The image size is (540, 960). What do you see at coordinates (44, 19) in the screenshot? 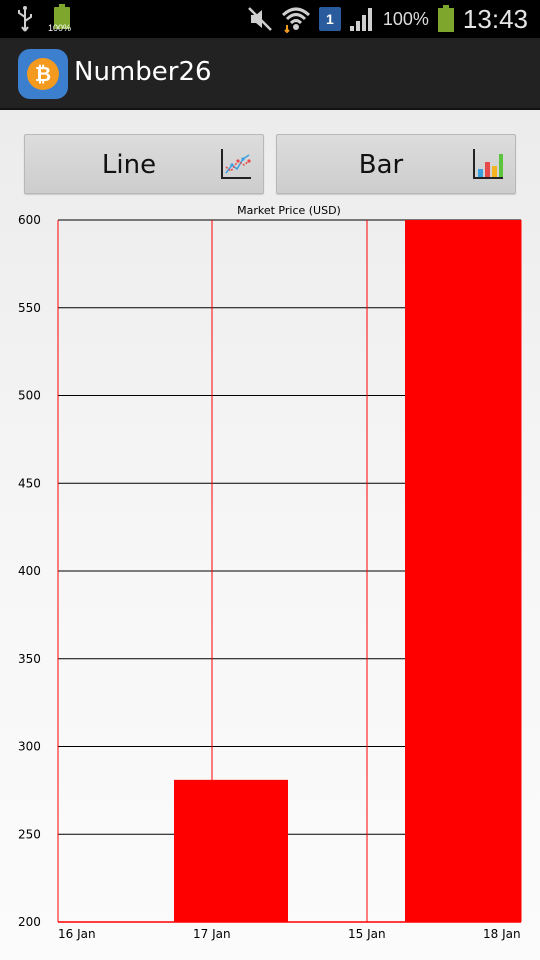
I see `status-left: 100%` at bounding box center [44, 19].